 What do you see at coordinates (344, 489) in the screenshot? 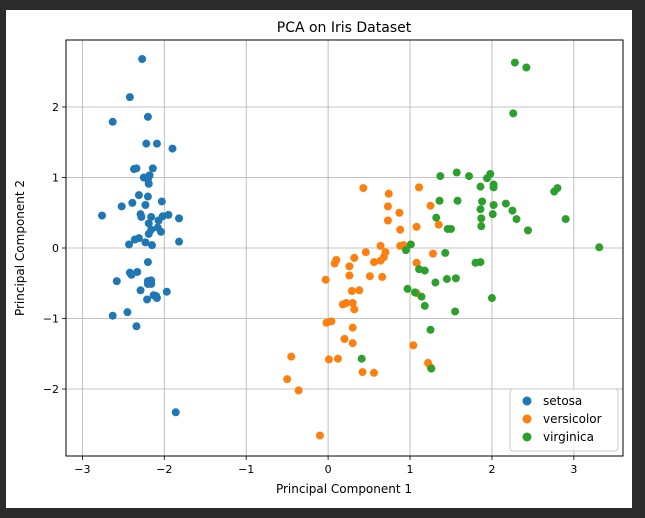
I see `x-axis-label: Principal Component 1` at bounding box center [344, 489].